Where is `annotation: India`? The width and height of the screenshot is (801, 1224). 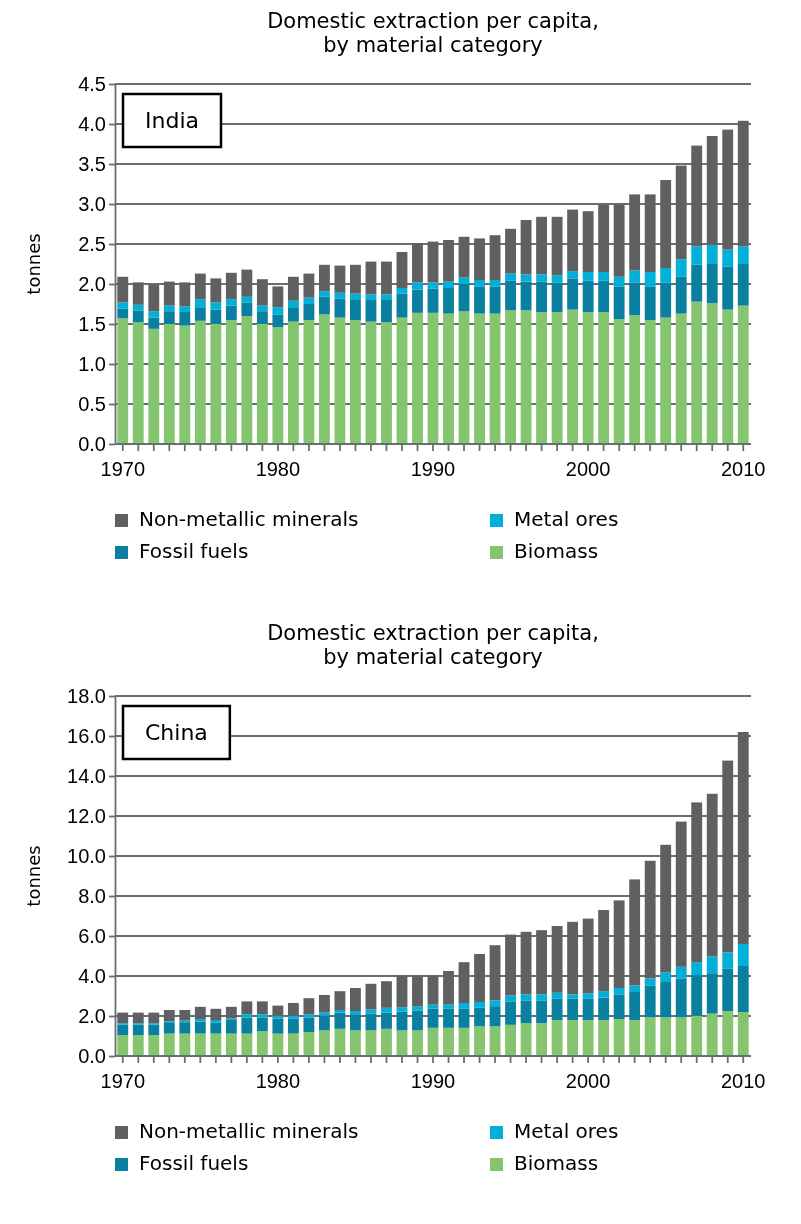
annotation: India is located at coordinates (172, 120).